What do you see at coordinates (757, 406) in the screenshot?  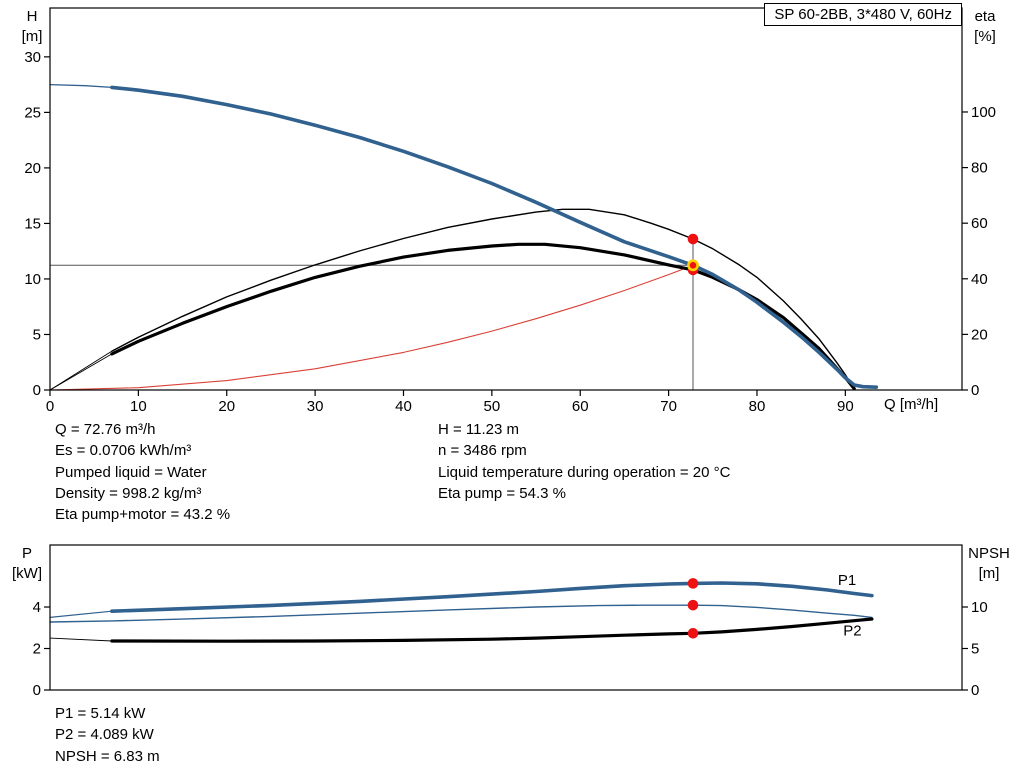 I see `x-tick-label: 80` at bounding box center [757, 406].